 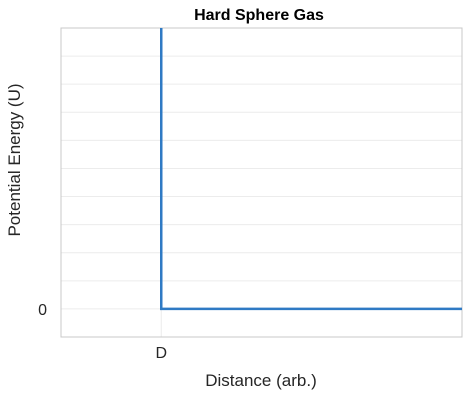 I want to click on x-tick-label: D, so click(x=161, y=353).